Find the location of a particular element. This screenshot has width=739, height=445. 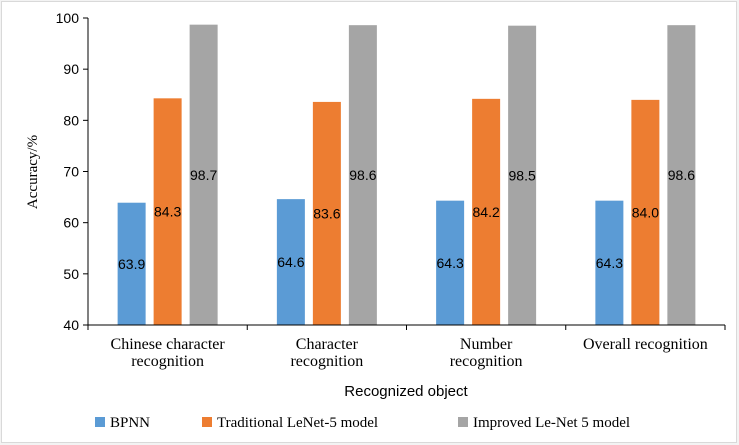

y-tick-label-70: 70 is located at coordinates (71, 172).